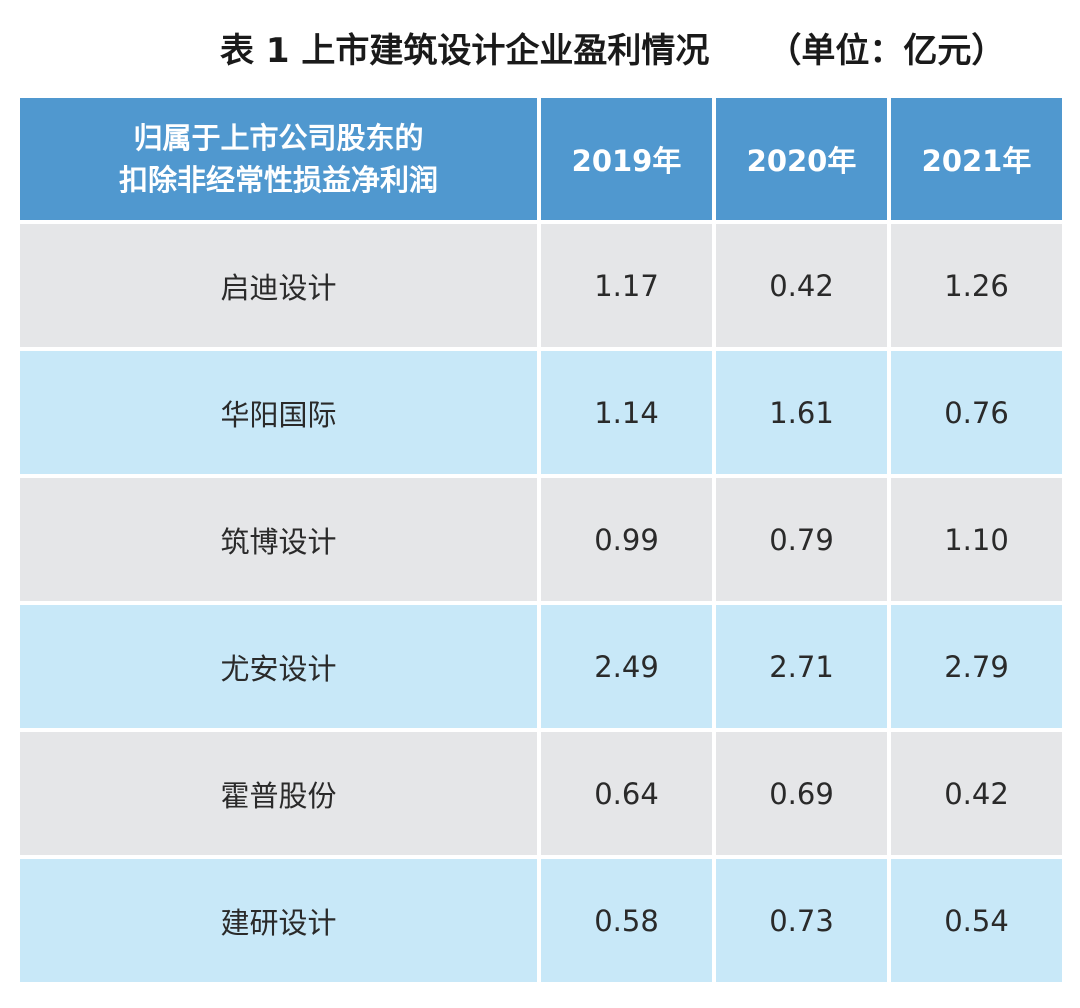 This screenshot has height=1008, width=1080. Describe the element at coordinates (626, 159) in the screenshot. I see `header-year-2019: 2019年` at that location.